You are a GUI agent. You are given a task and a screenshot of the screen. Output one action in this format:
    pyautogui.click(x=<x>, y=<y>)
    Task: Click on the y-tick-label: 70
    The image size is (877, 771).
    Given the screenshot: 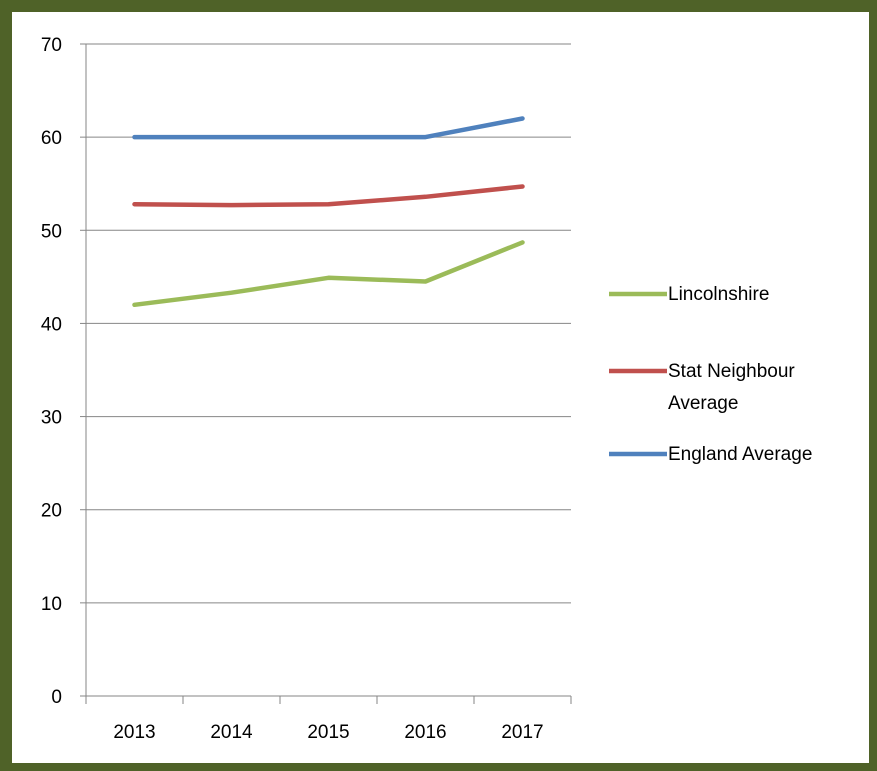 What is the action you would take?
    pyautogui.click(x=51, y=45)
    